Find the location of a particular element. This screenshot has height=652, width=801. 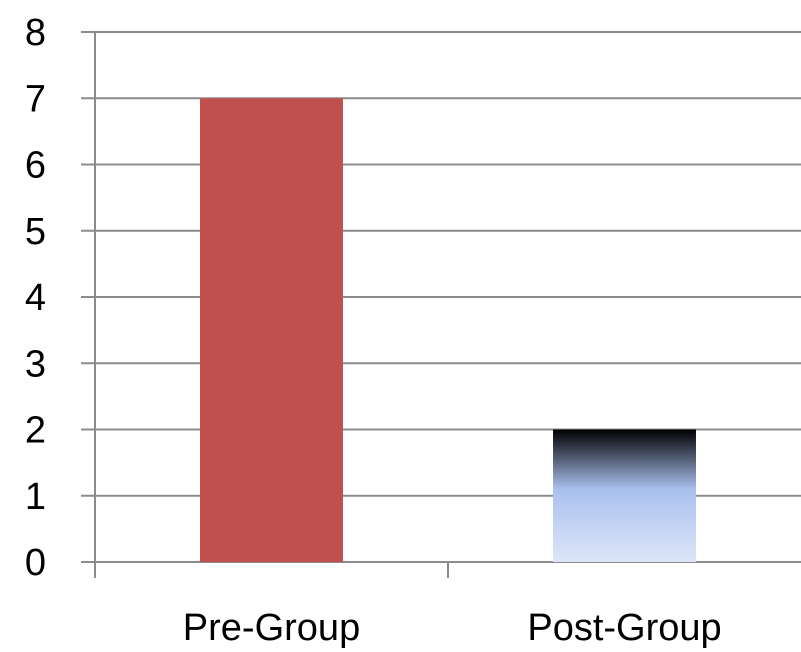

y-axis-tick-label: 5 is located at coordinates (35, 232).